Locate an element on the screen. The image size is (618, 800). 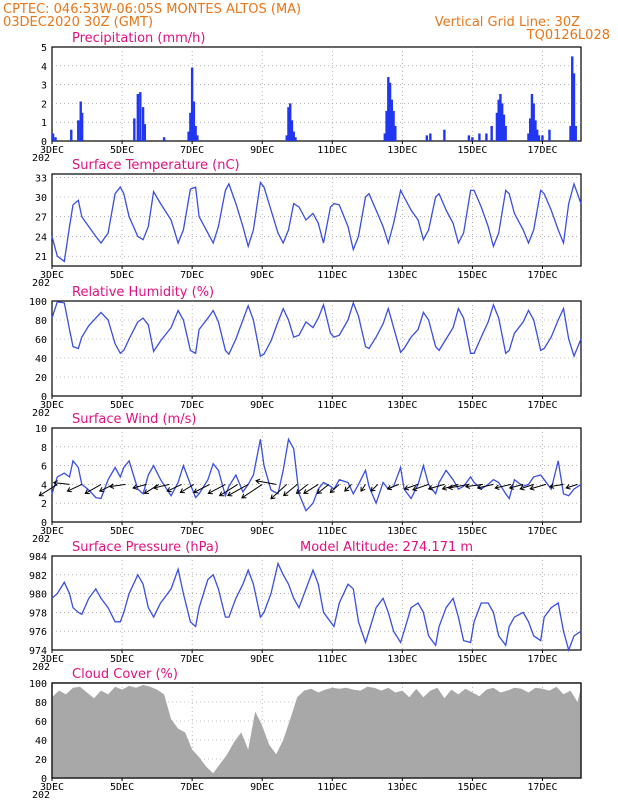
panel-title: Surface Pressure (hPa) is located at coordinates (145, 547).